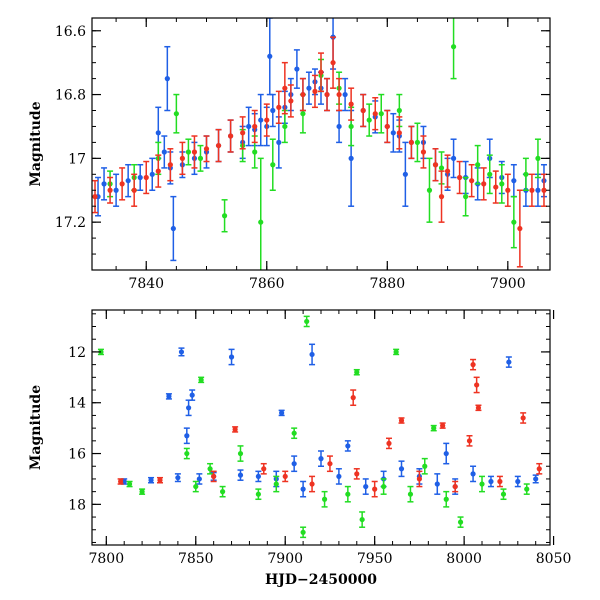 Image resolution: width=600 pixels, height=600 pixels. I want to click on x-tick-label: 8000, so click(464, 559).